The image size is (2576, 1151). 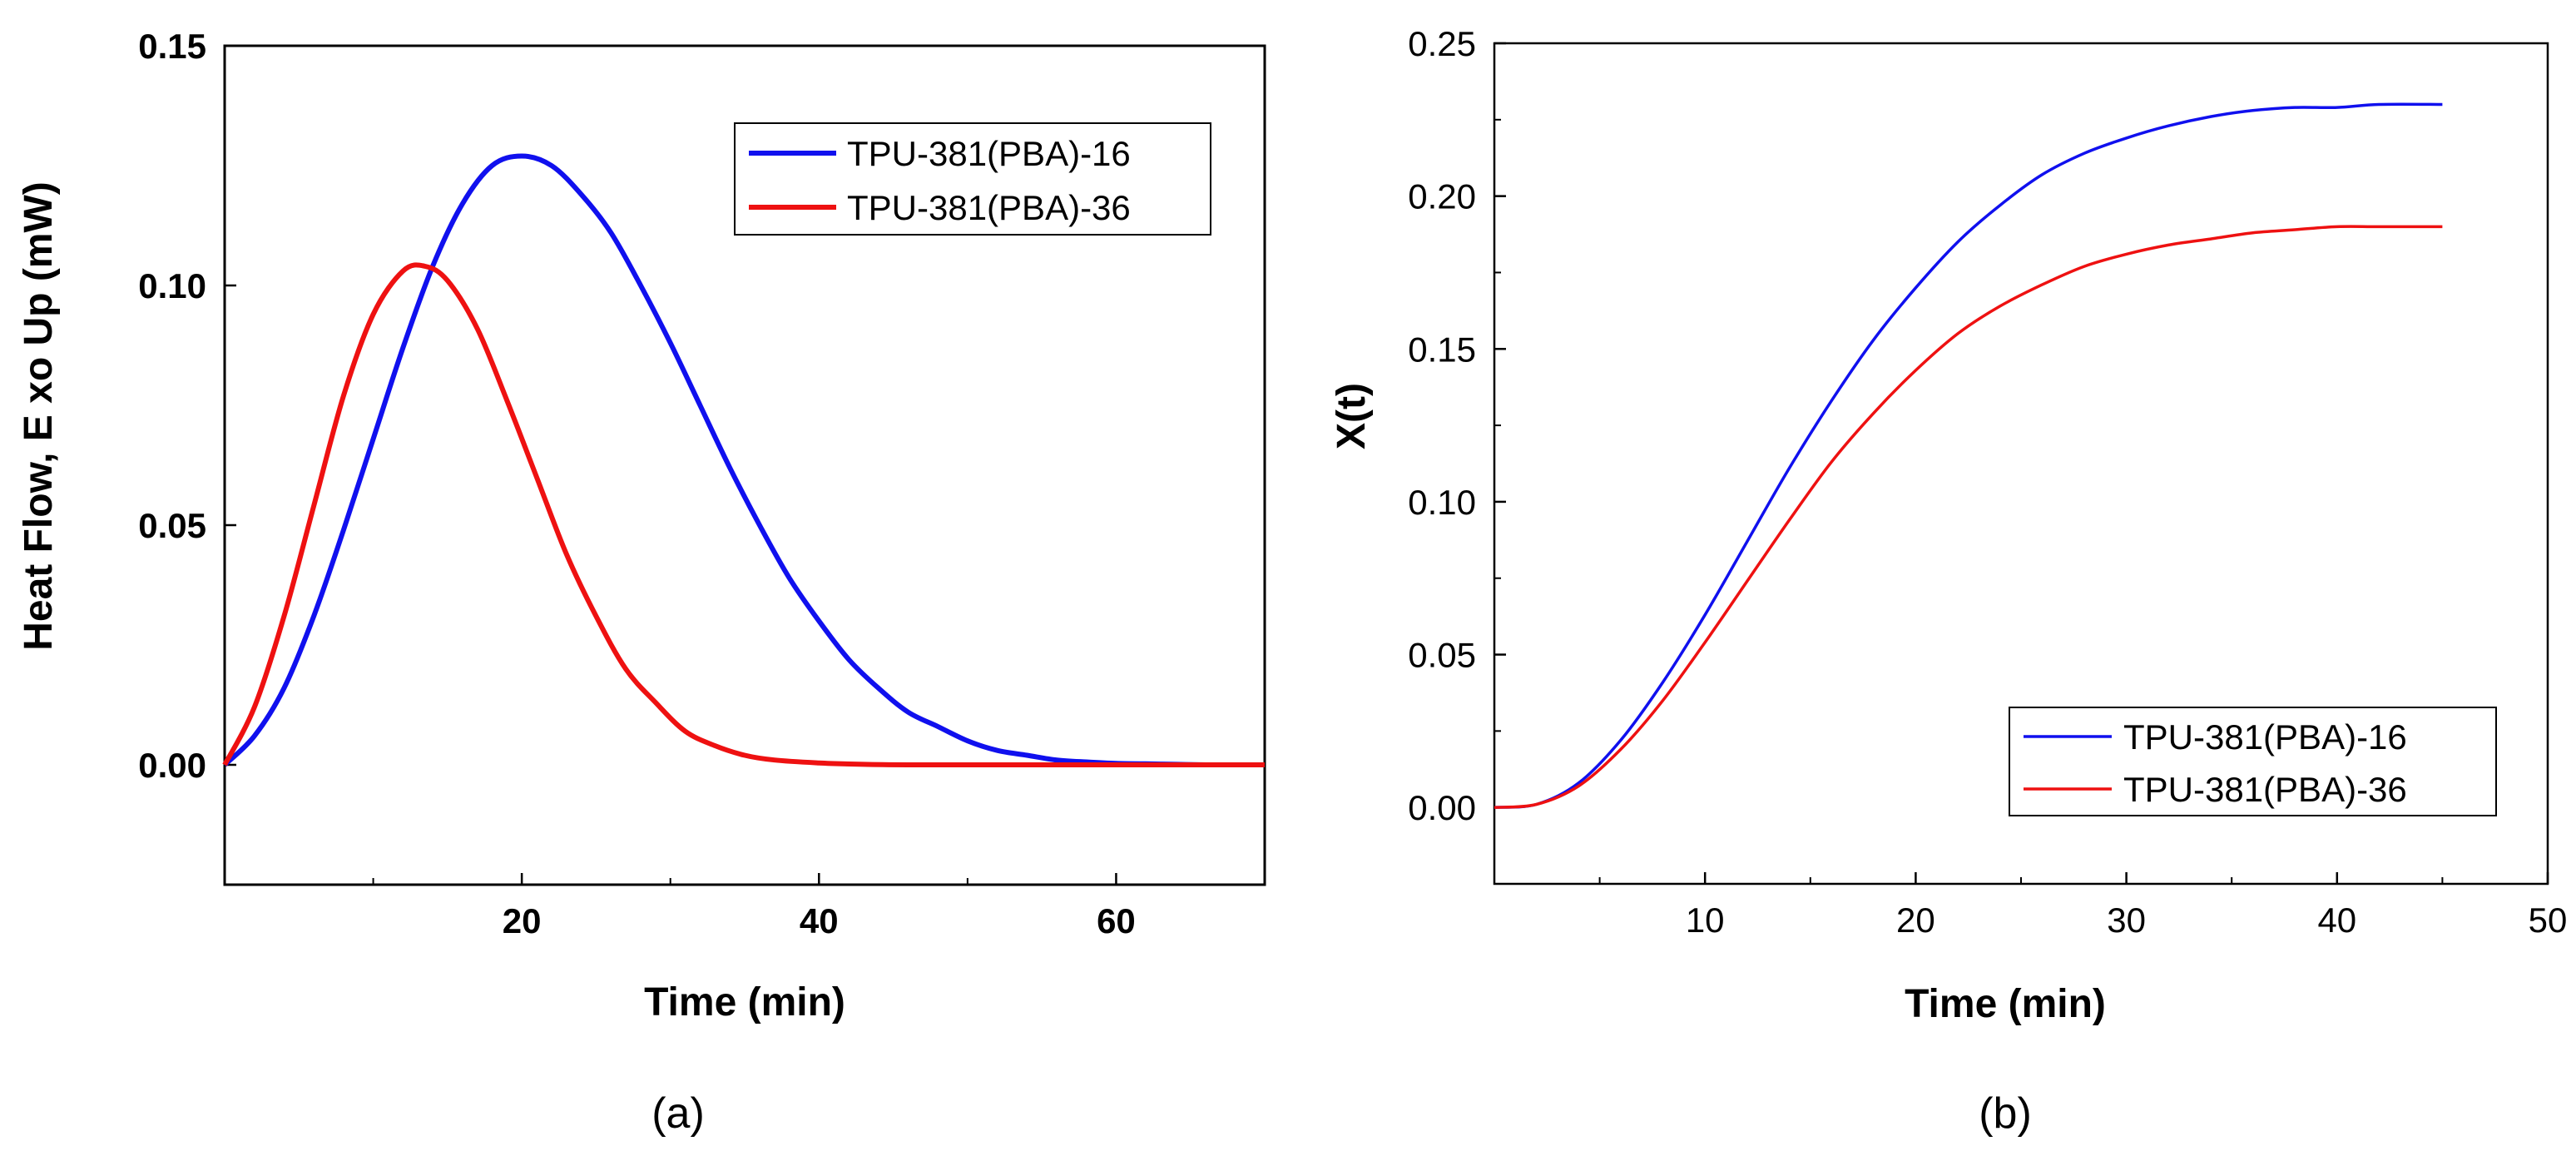 What do you see at coordinates (745, 1002) in the screenshot?
I see `chart-a-x-axis-label: Time (min)` at bounding box center [745, 1002].